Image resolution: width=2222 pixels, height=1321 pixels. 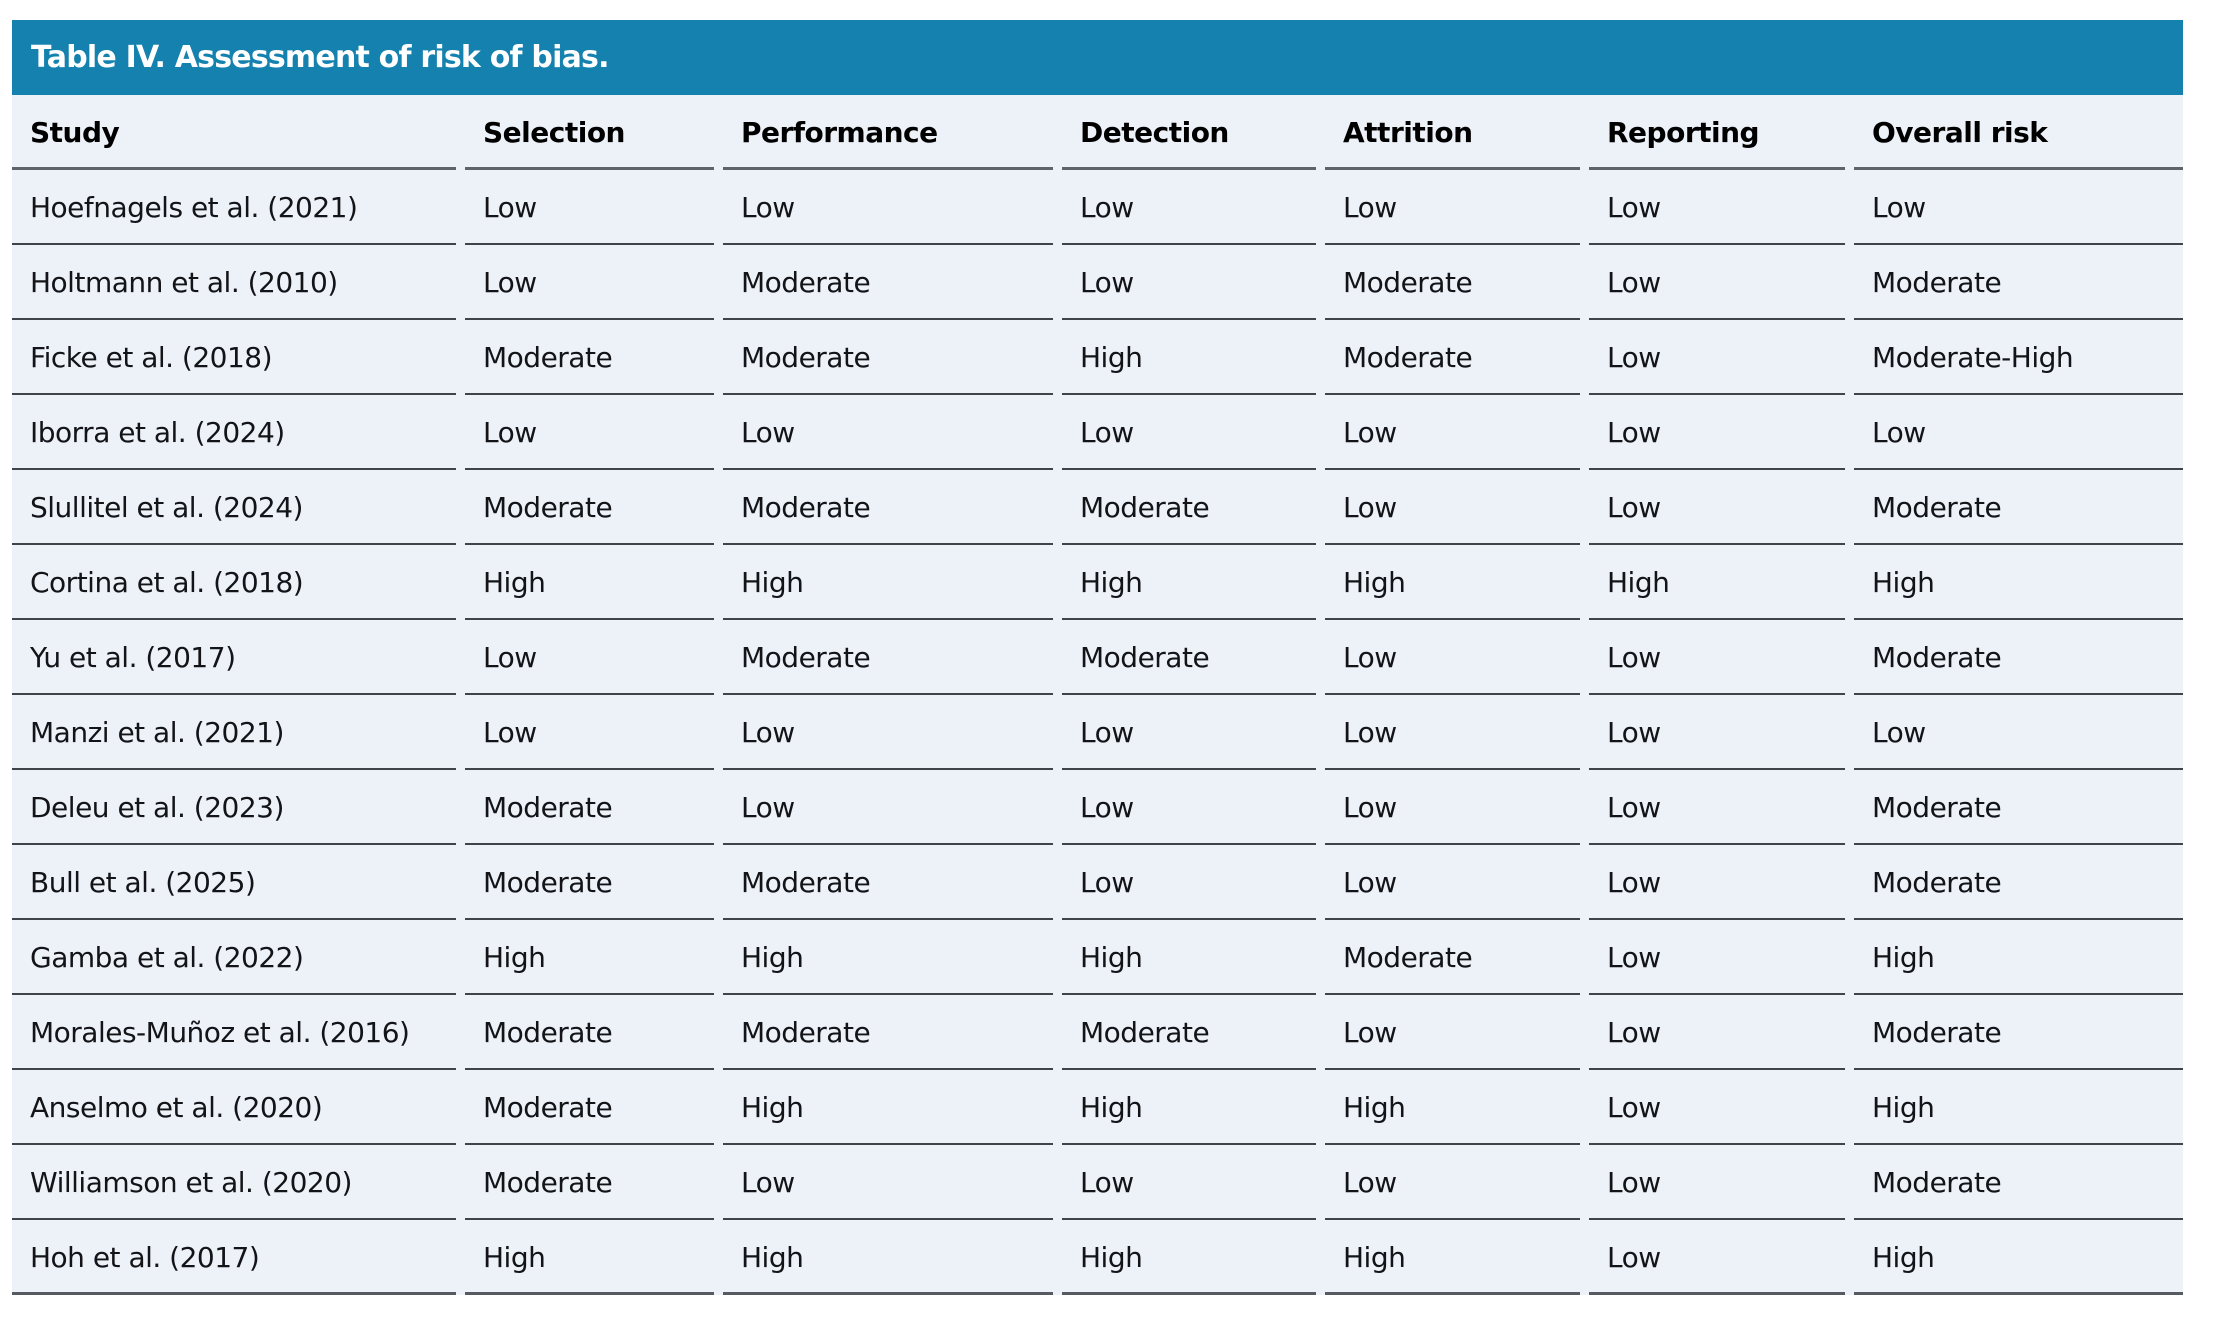 I want to click on study-cell: Cortina et al. (2018), so click(x=238, y=582).